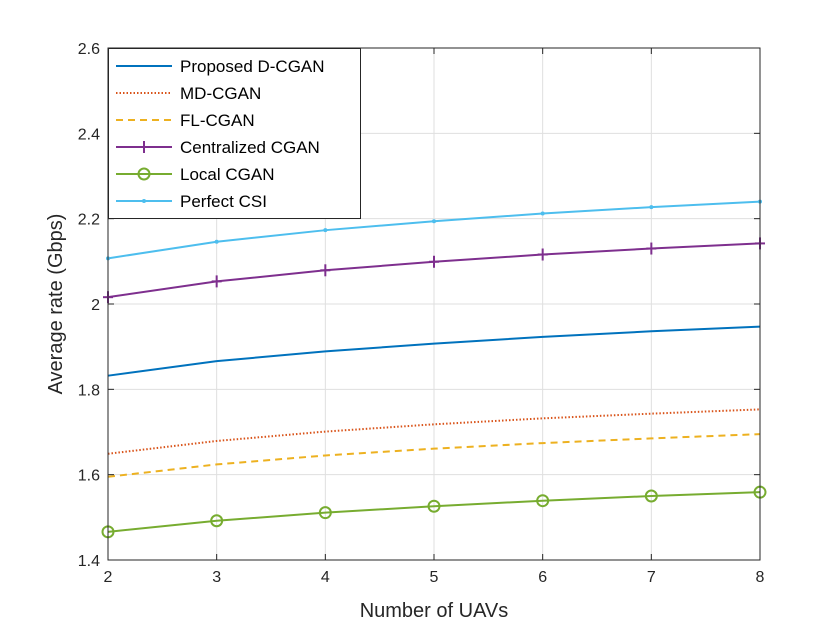 The width and height of the screenshot is (840, 630). Describe the element at coordinates (223, 201) in the screenshot. I see `legend-label: Perfect CSI` at that location.